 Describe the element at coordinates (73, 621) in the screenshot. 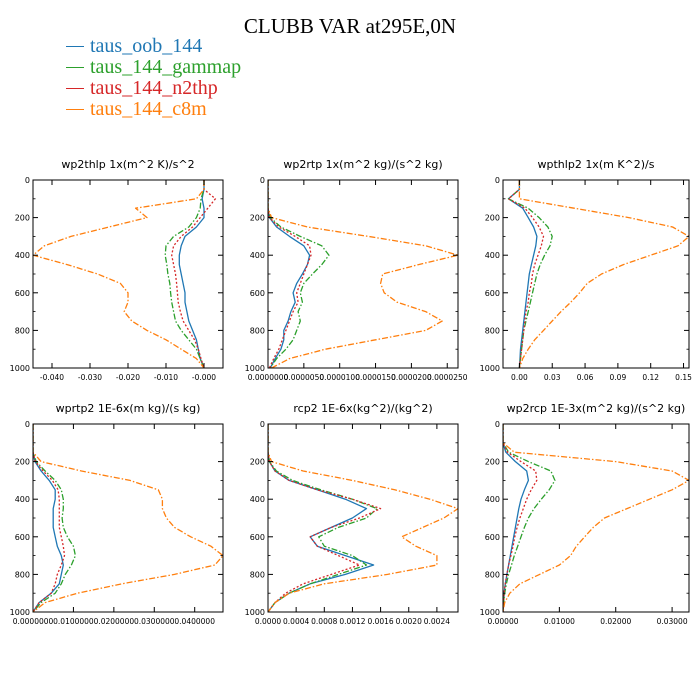

I see `x-tick-label: 0.0100000` at that location.